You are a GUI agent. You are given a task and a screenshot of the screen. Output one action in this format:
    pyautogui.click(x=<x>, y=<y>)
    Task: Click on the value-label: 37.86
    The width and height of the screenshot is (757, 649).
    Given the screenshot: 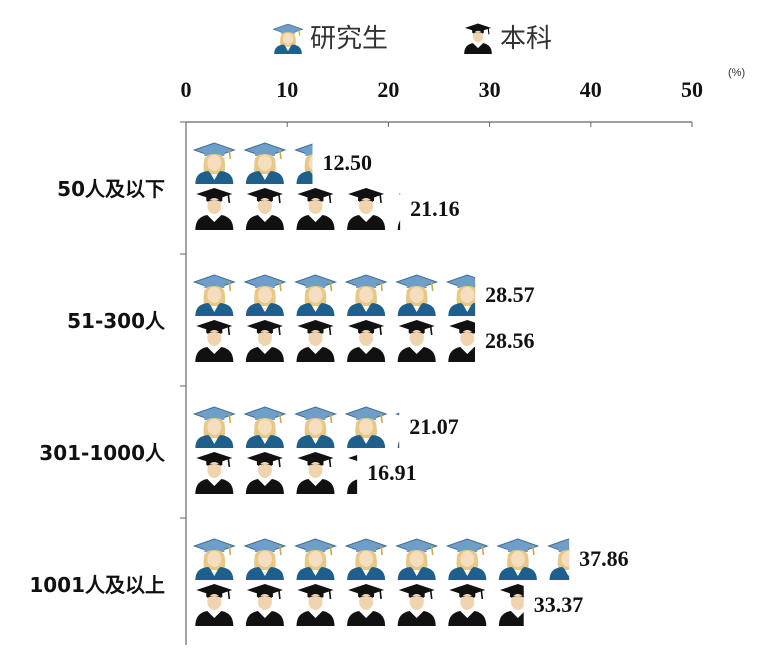 What is the action you would take?
    pyautogui.click(x=604, y=558)
    